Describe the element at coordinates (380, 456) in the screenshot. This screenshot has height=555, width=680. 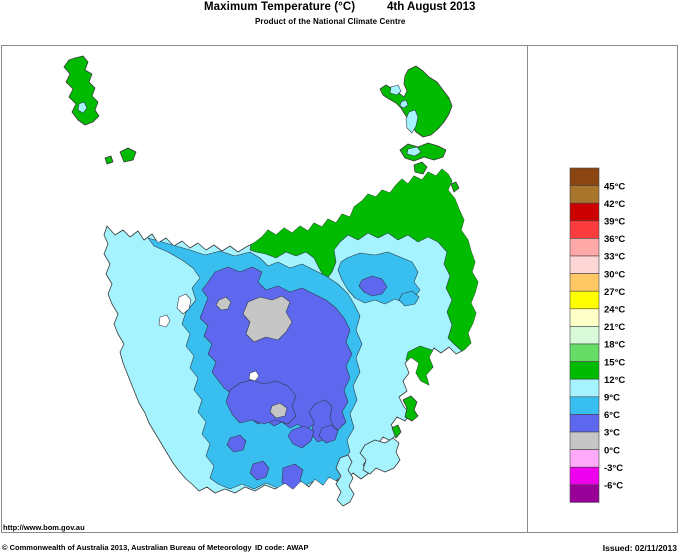
I see `tasman-peninsula` at that location.